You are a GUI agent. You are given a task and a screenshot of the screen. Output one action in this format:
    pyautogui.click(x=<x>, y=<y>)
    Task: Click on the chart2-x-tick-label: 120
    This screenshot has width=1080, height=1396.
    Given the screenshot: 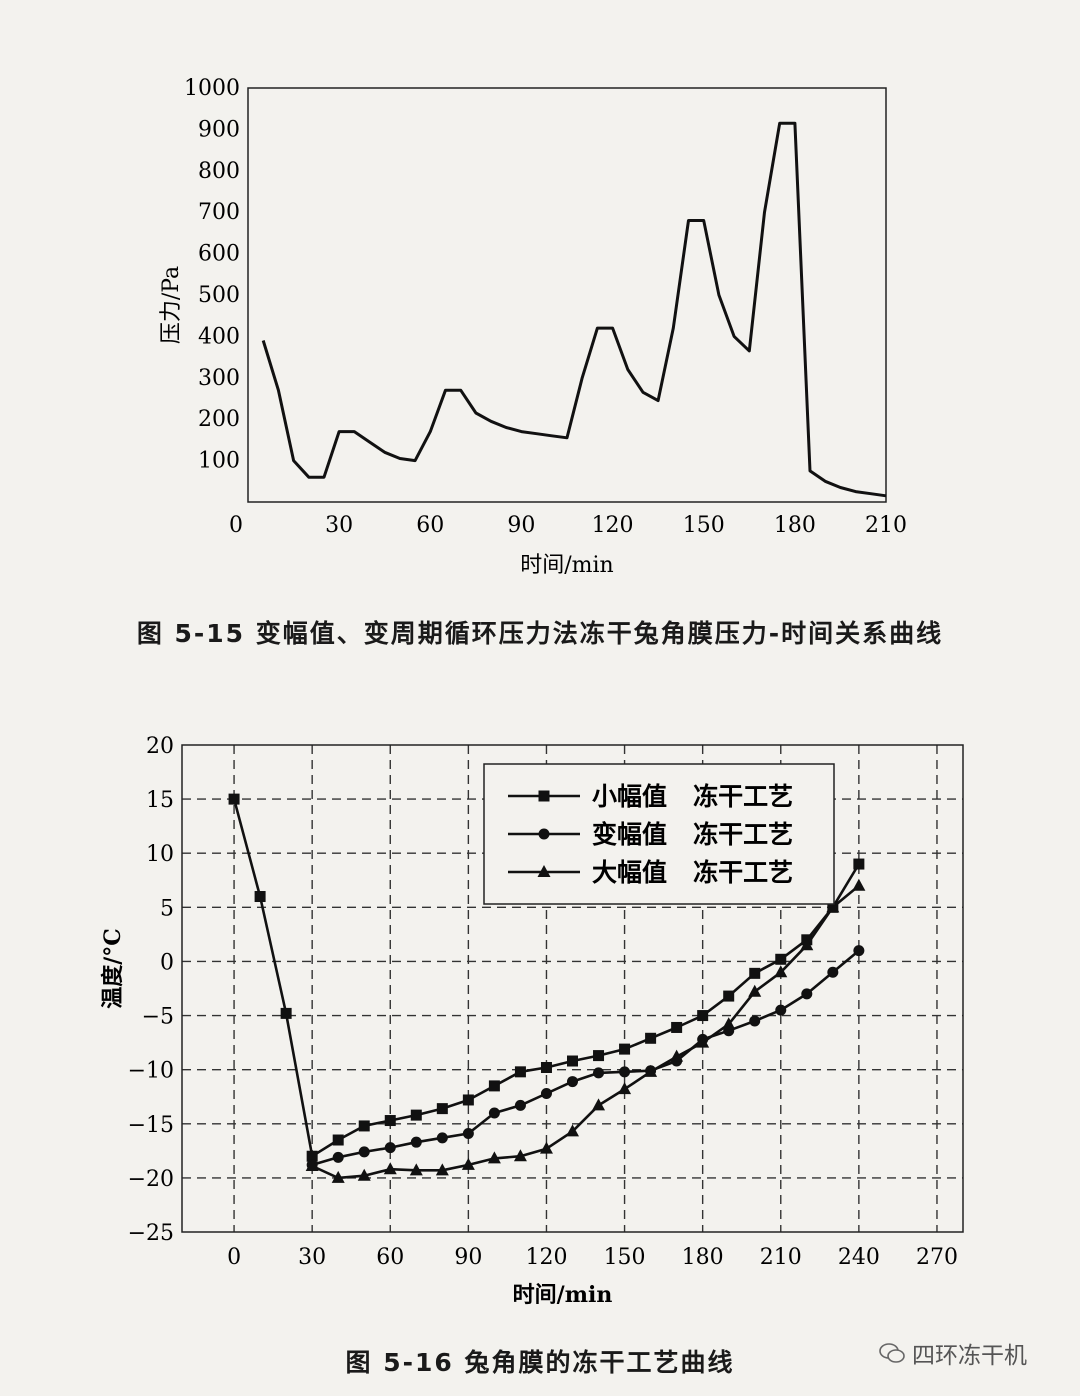 What is the action you would take?
    pyautogui.click(x=546, y=1257)
    